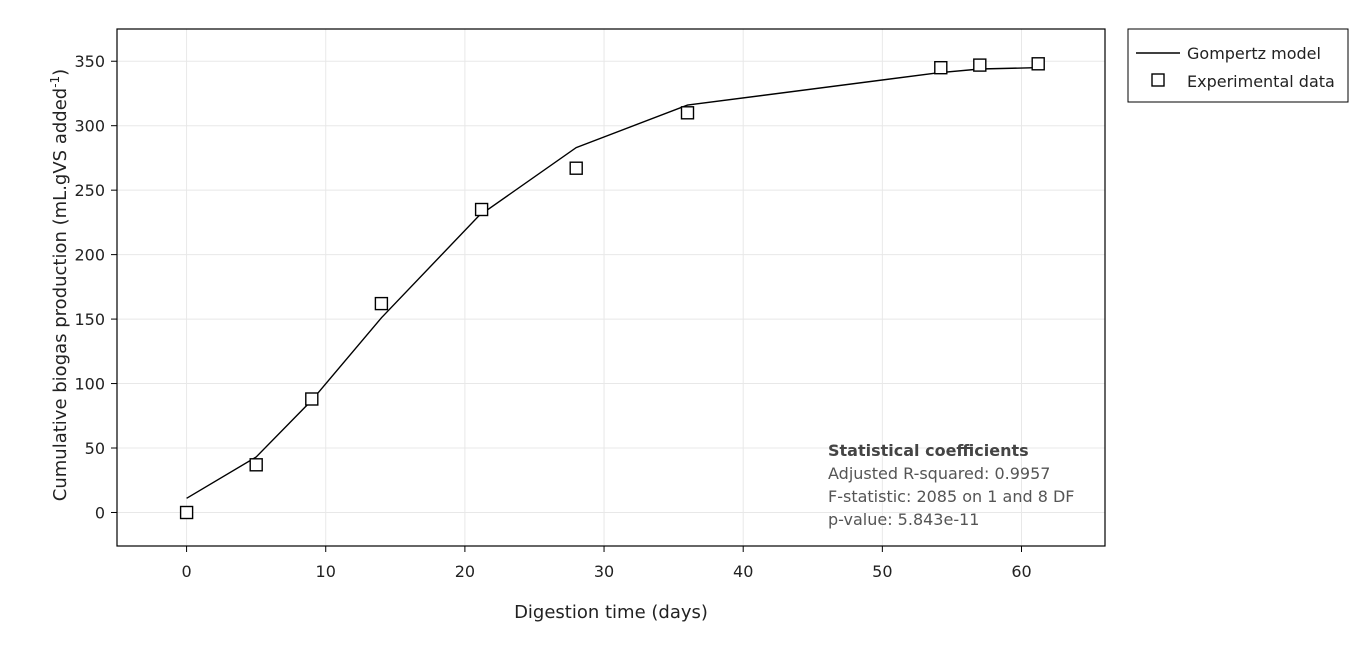 The height and width of the screenshot is (668, 1366). I want to click on y-tick-label: 200, so click(89, 255).